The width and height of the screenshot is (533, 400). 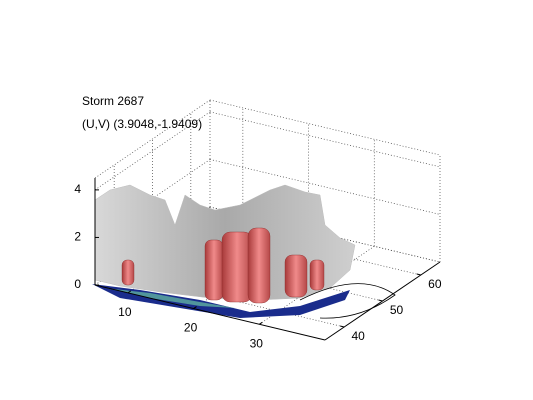 I want to click on red-cores, so click(x=223, y=265).